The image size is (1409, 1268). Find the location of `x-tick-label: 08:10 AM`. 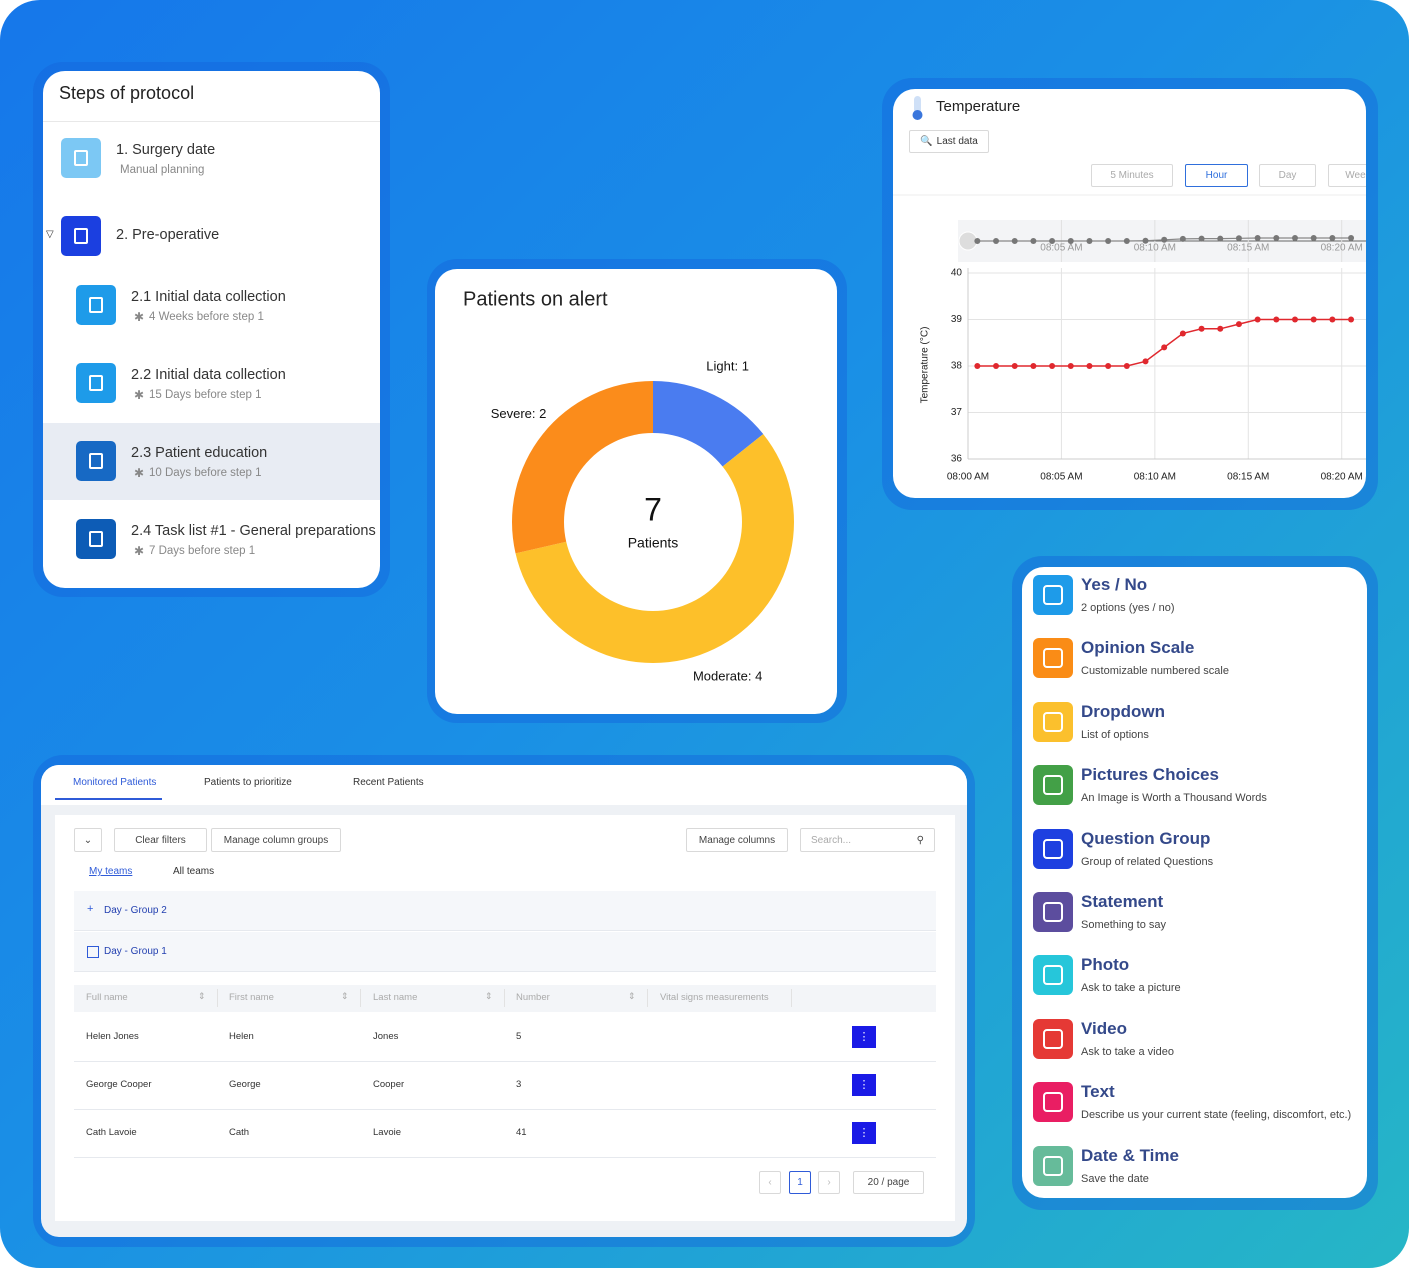

x-tick-label: 08:10 AM is located at coordinates (1155, 477).